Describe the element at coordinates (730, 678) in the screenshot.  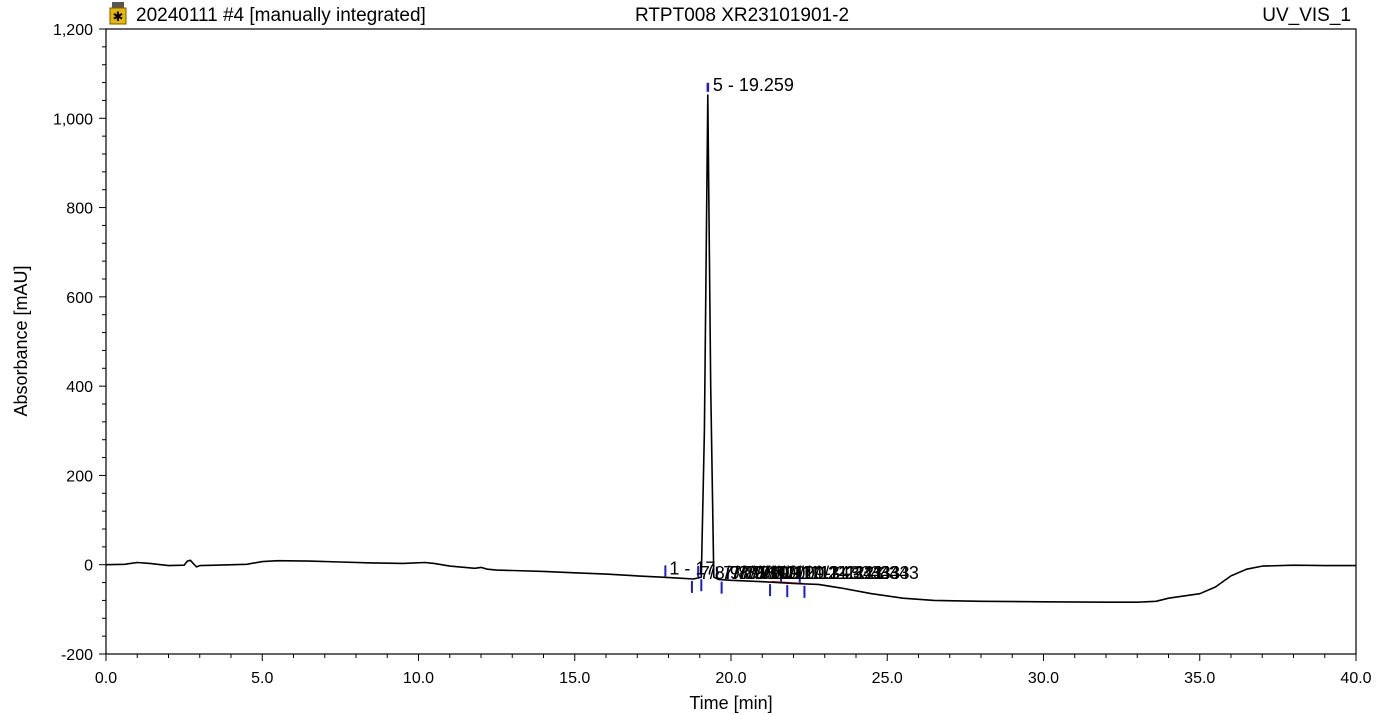
I see `x-tick-label: 20.0` at that location.